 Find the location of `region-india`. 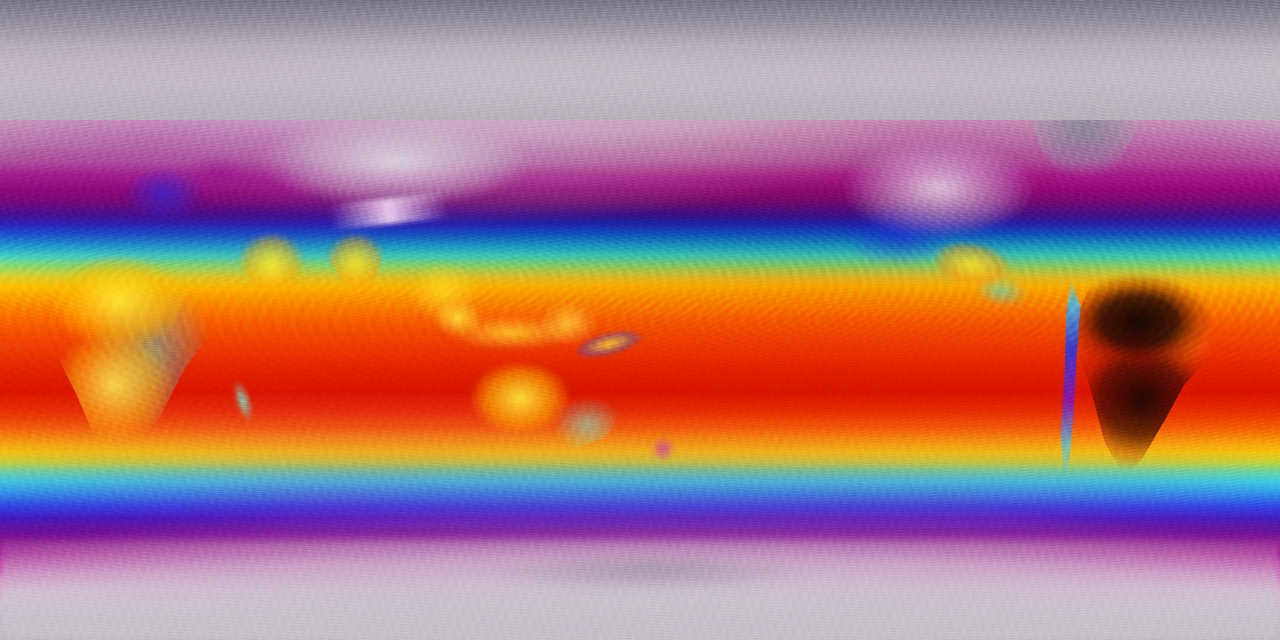

region-india is located at coordinates (354, 270).